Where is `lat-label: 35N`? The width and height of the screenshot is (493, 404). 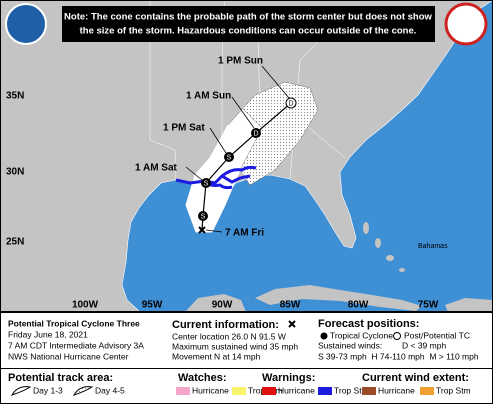
lat-label: 35N is located at coordinates (15, 96).